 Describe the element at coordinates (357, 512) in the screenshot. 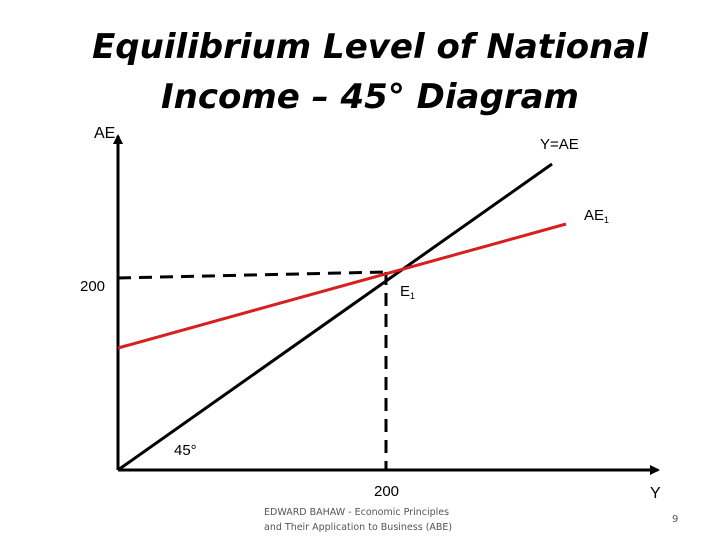

I see `footer-line-1: EDWARD BAHAW - Economic Principles` at that location.